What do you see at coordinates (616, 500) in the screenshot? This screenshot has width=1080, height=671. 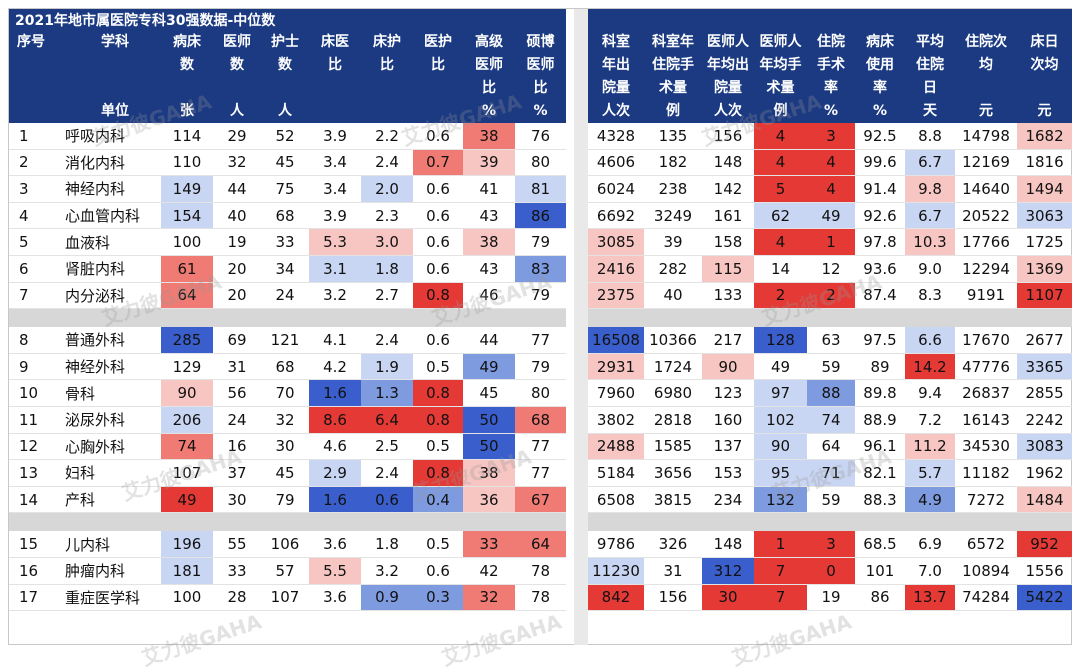 I see `table-cell: 6508` at bounding box center [616, 500].